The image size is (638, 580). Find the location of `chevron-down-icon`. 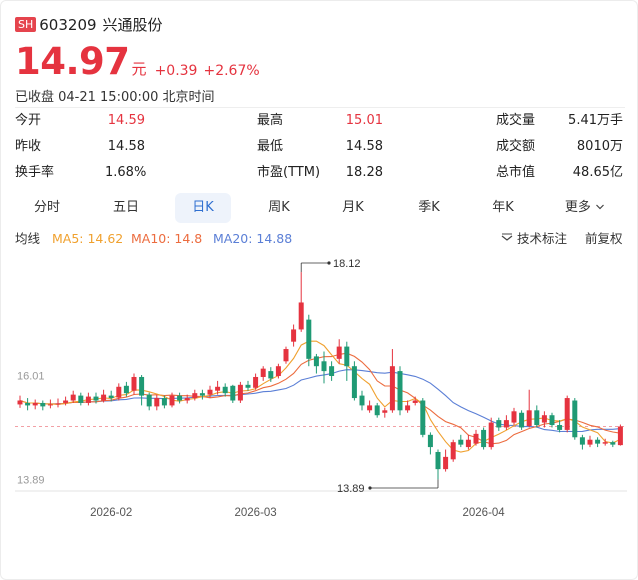

chevron-down-icon is located at coordinates (600, 207).